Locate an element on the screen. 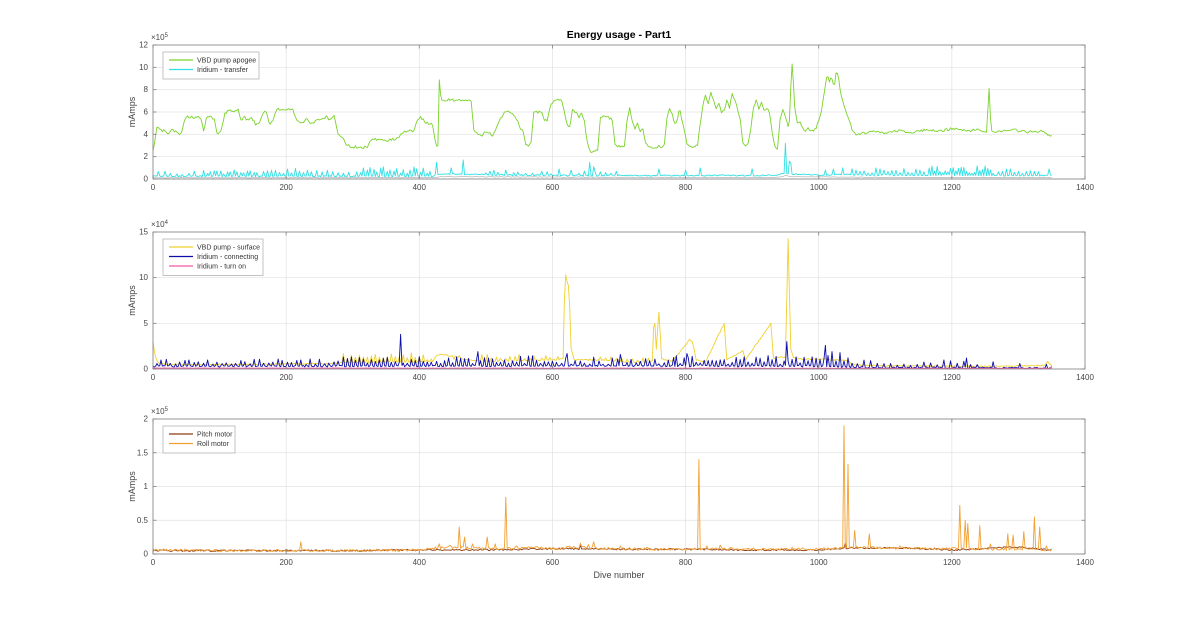  chart-title: Energy usage - Part1 is located at coordinates (619, 35).